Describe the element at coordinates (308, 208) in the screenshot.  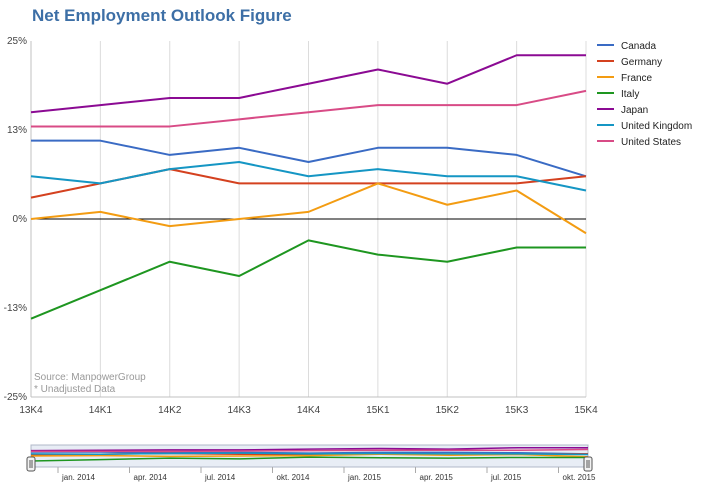
I see `series-line-france` at that location.